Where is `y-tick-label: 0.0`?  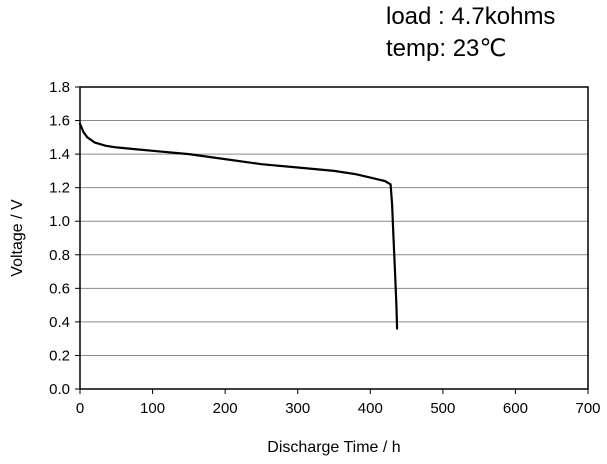 y-tick-label: 0.0 is located at coordinates (59, 389).